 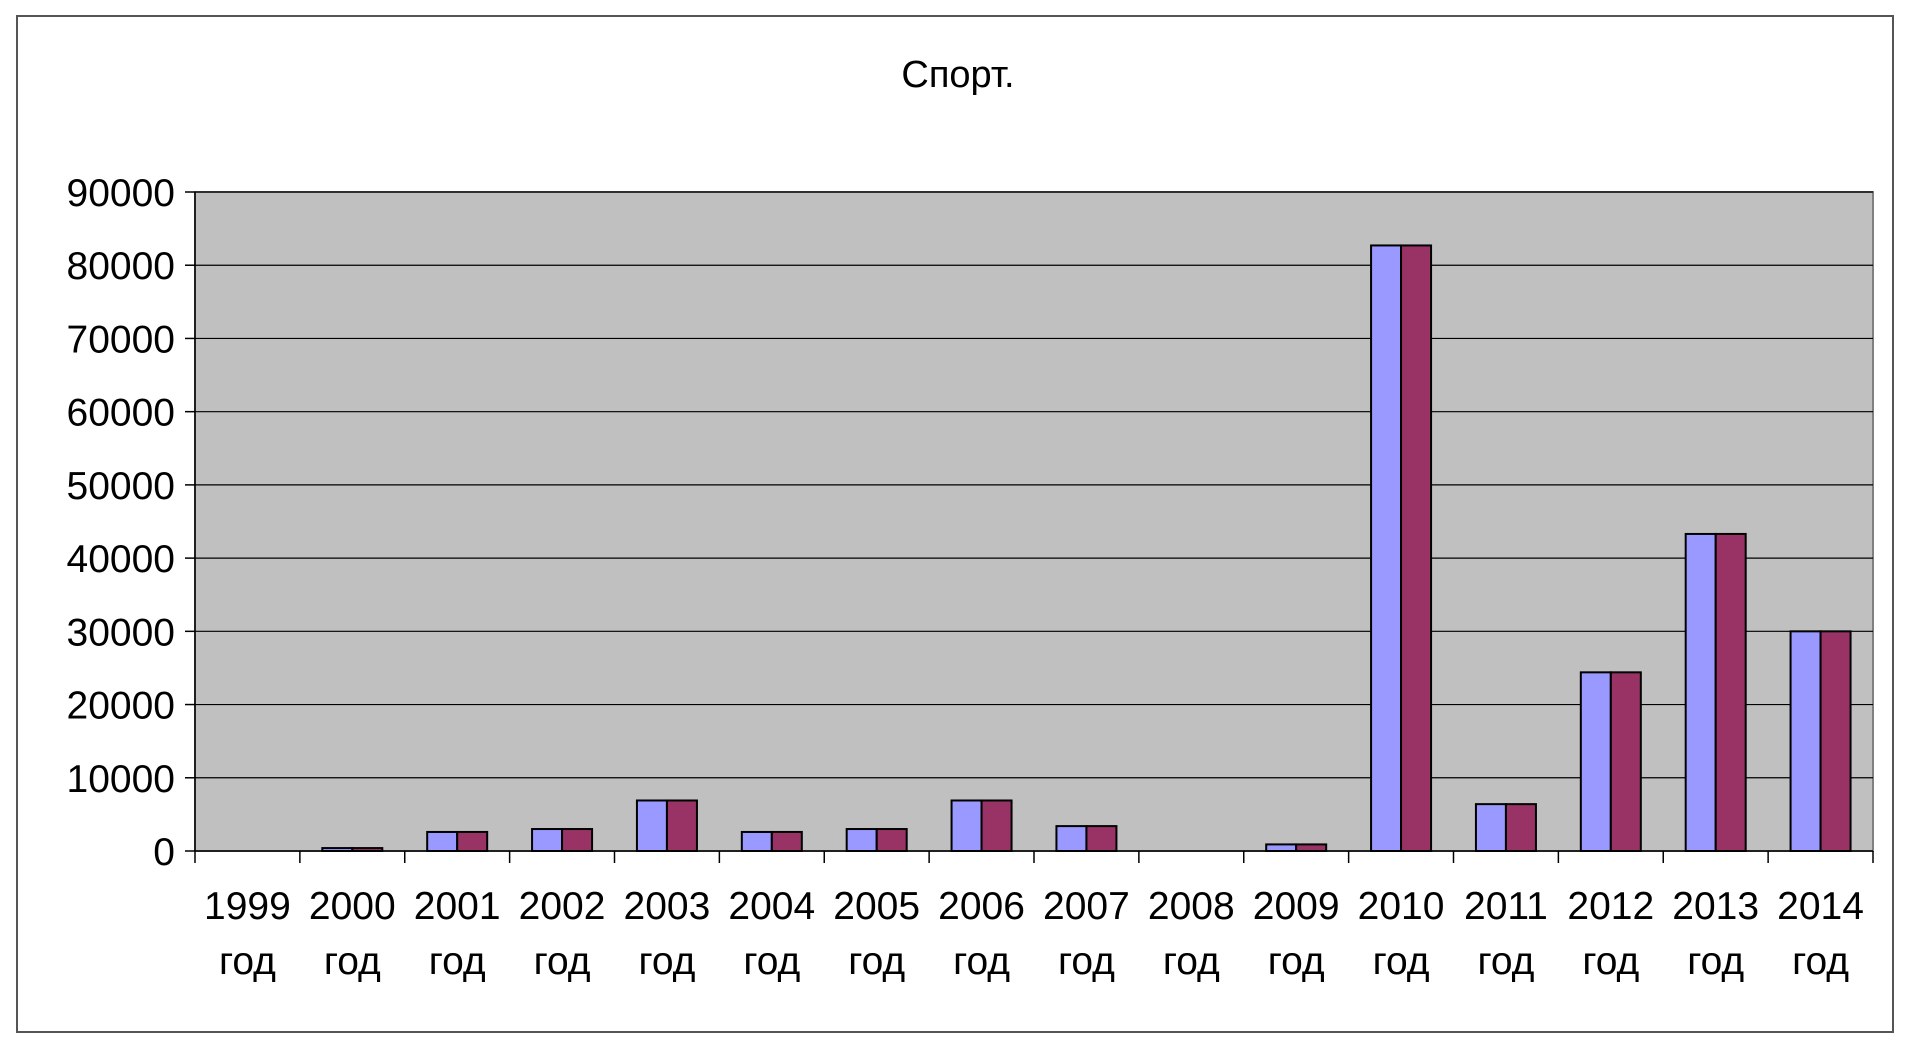 What do you see at coordinates (1401, 906) in the screenshot?
I see `x-tick-label: 2010` at bounding box center [1401, 906].